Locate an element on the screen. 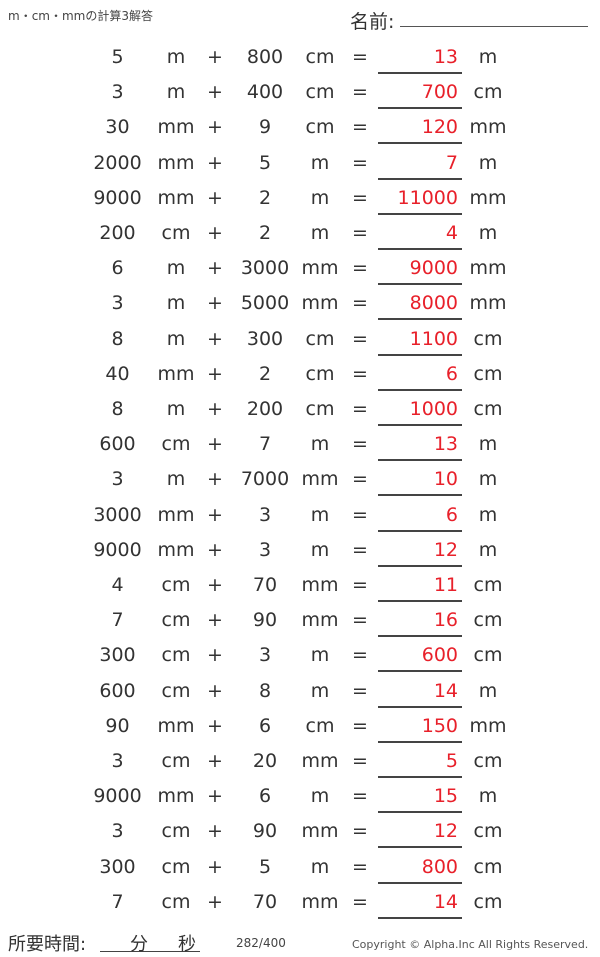  second-number: 800 is located at coordinates (265, 57).